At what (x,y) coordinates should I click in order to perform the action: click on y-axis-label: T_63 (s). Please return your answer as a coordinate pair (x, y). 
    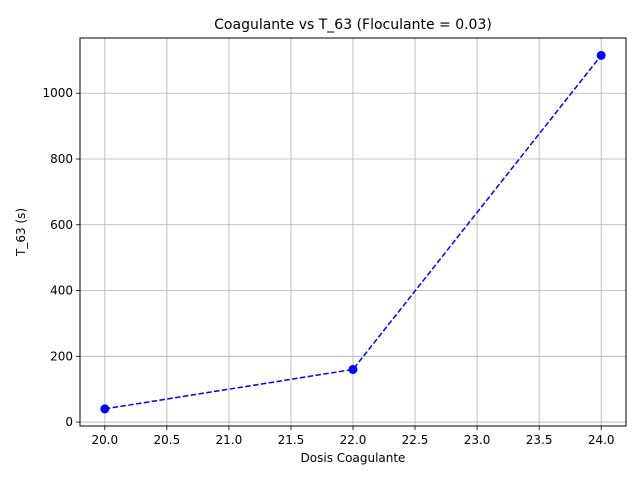
    Looking at the image, I should click on (21, 232).